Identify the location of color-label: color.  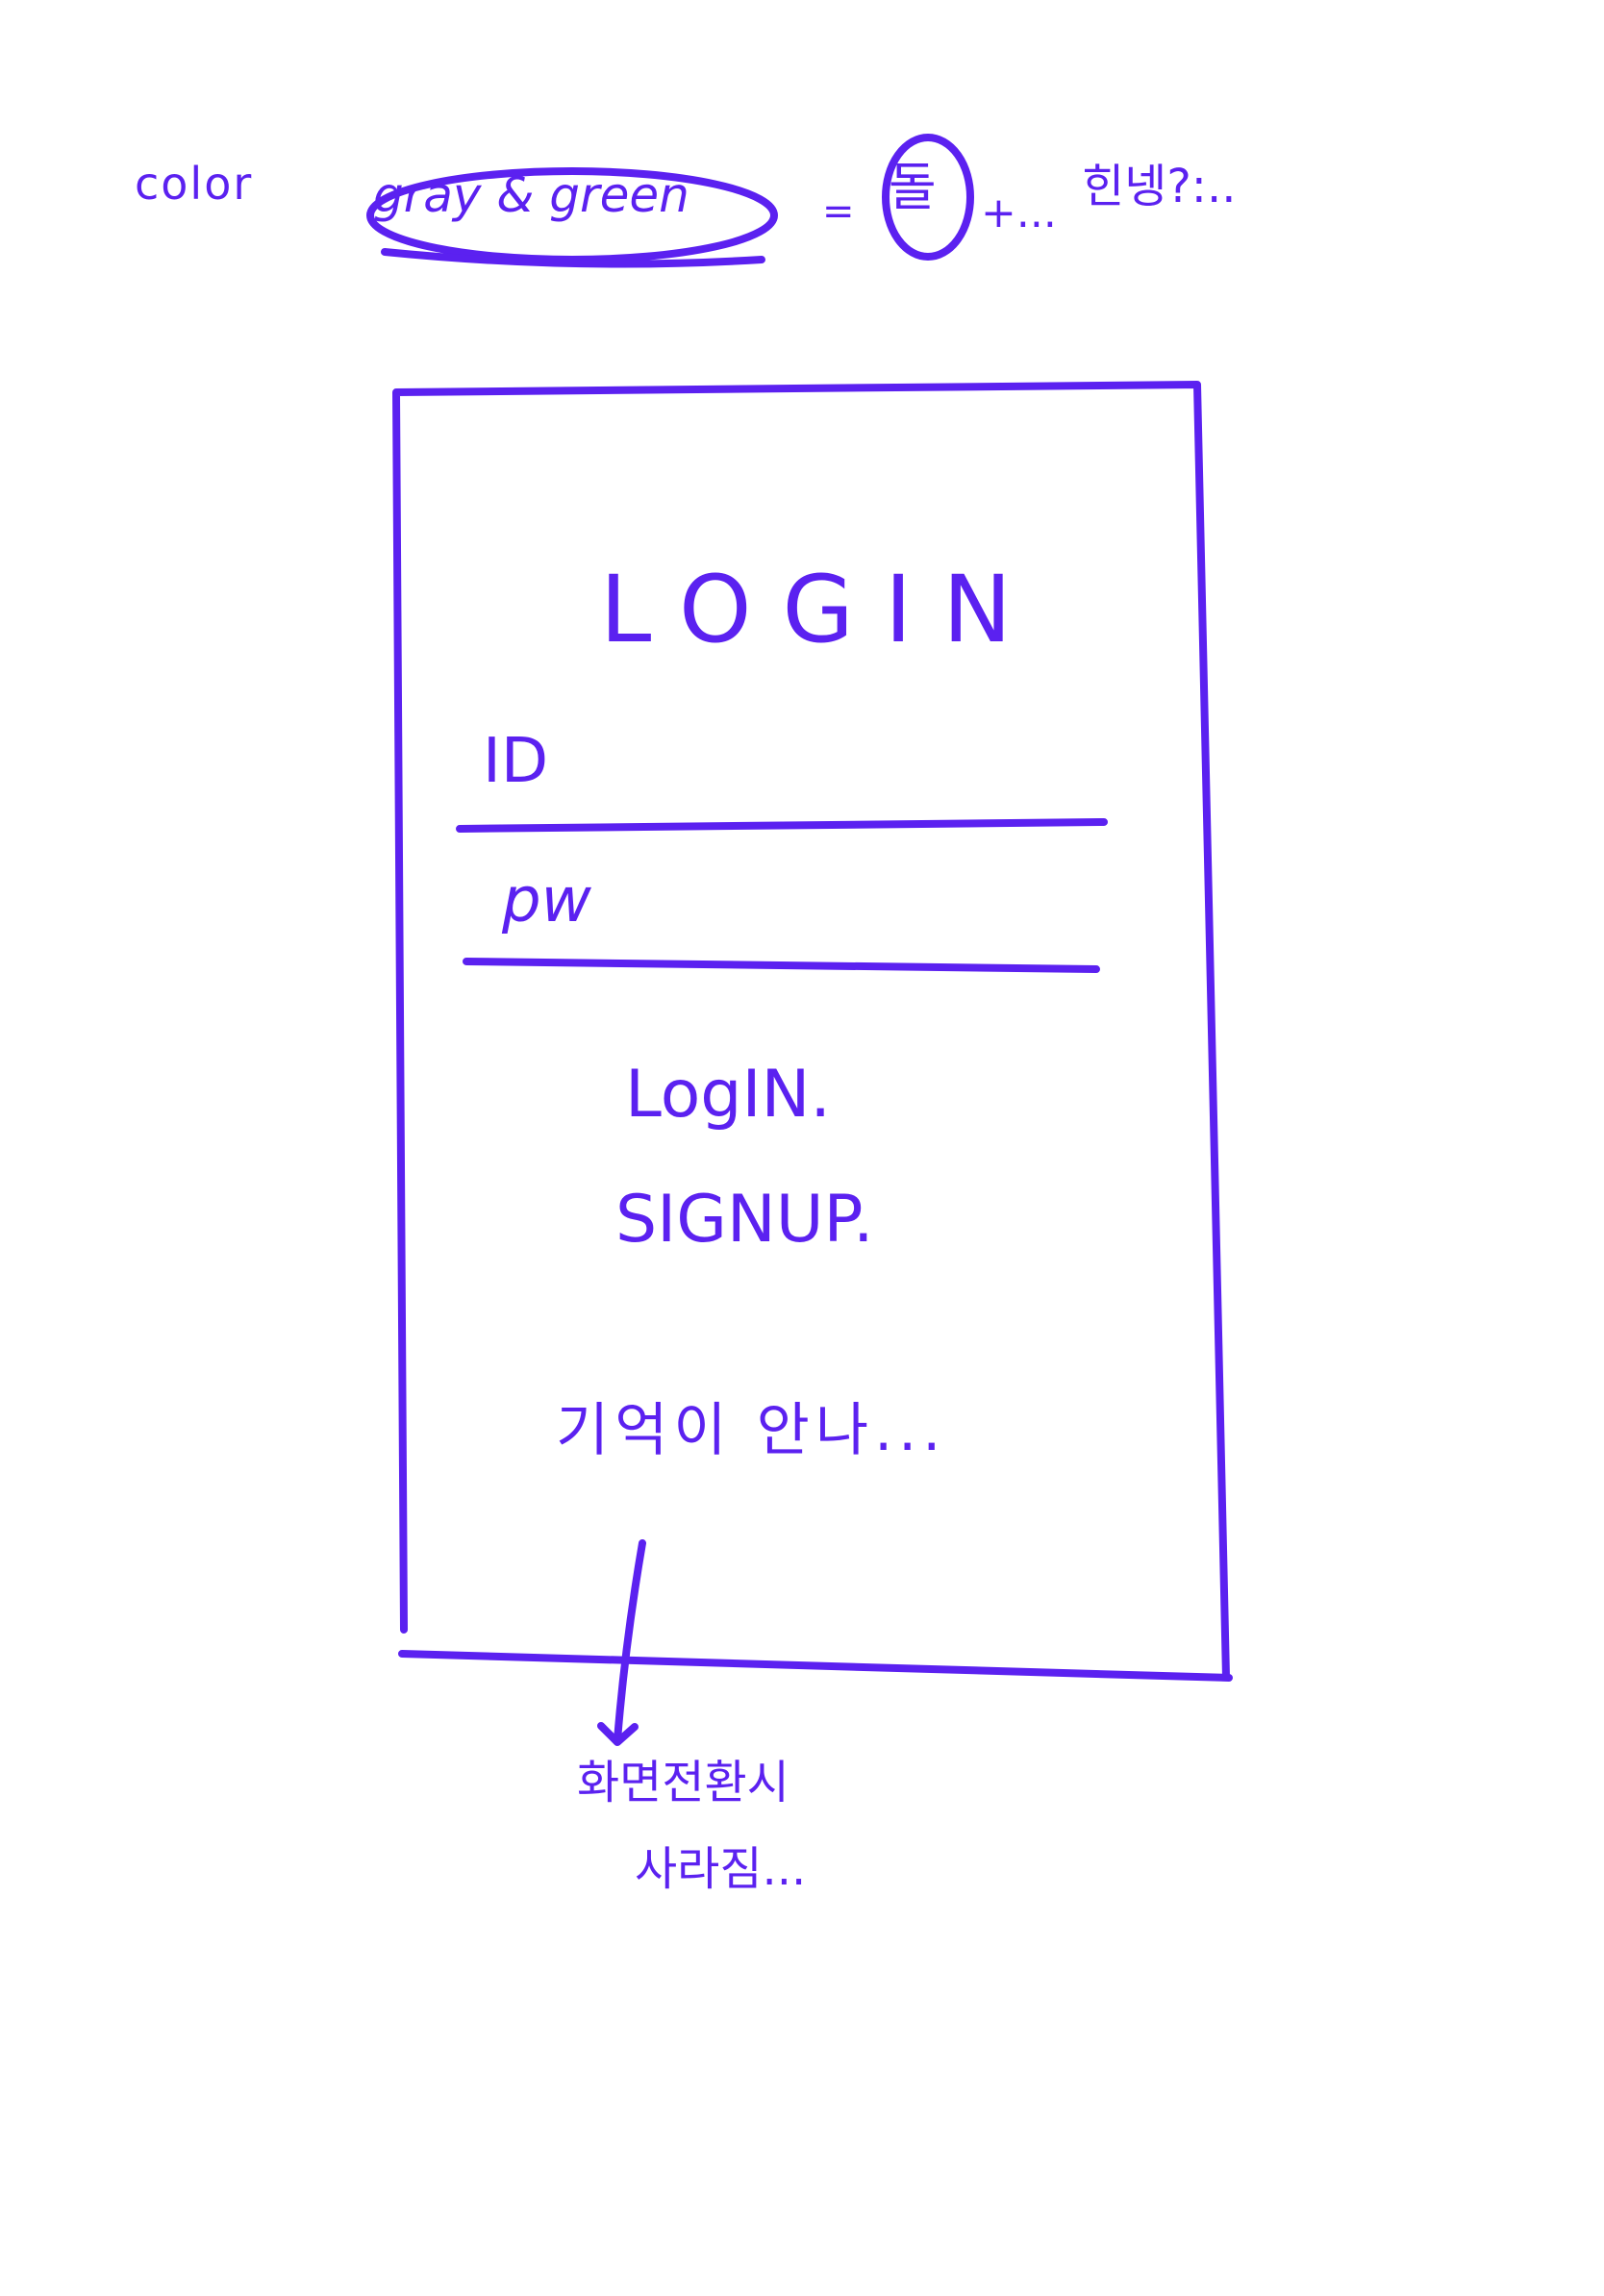
(194, 184).